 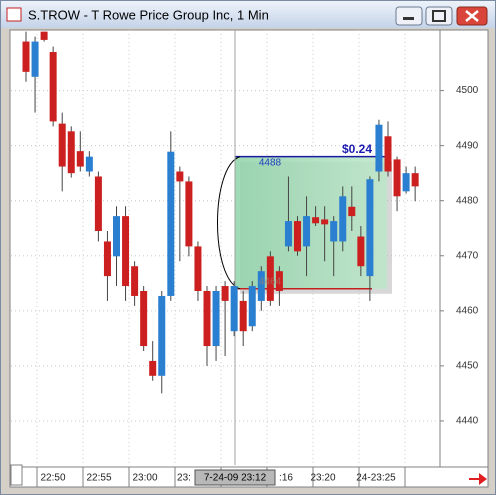 I want to click on y-tick-label: 4450, so click(x=467, y=366).